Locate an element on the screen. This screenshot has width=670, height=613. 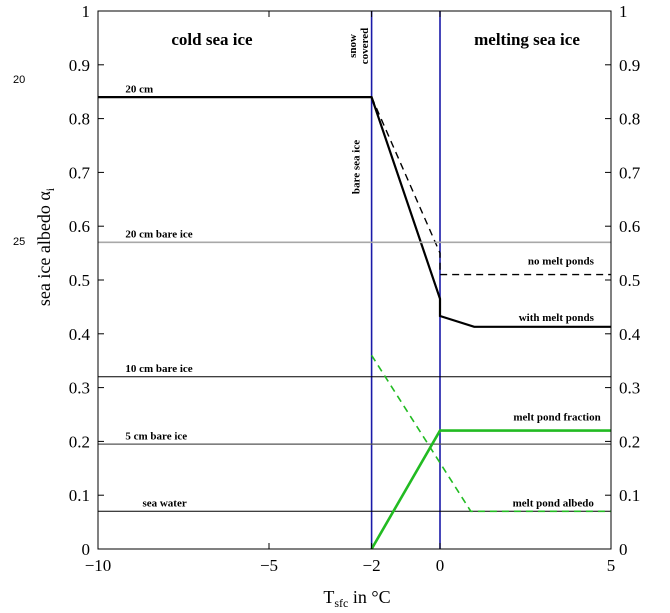
y-tick-label-left-0: 0 is located at coordinates (86, 549).